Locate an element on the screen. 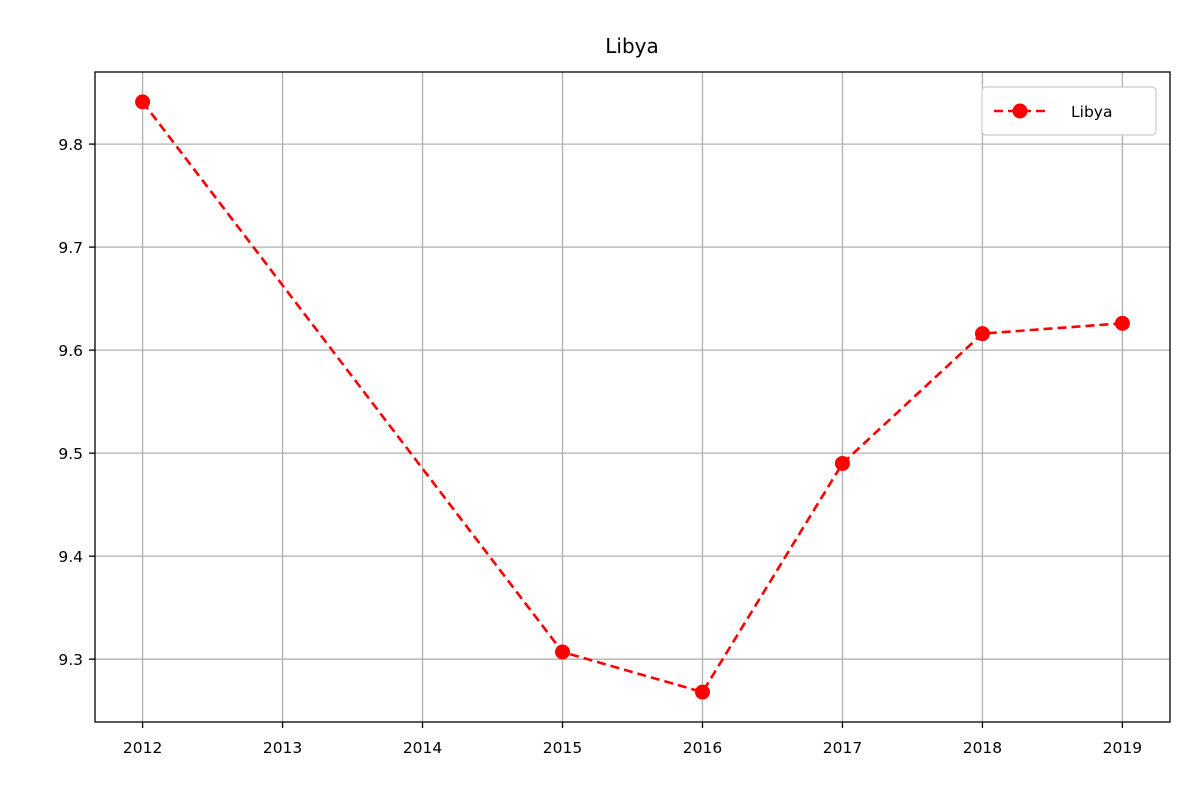 The height and width of the screenshot is (800, 1200). chart-title: Libya is located at coordinates (632, 46).